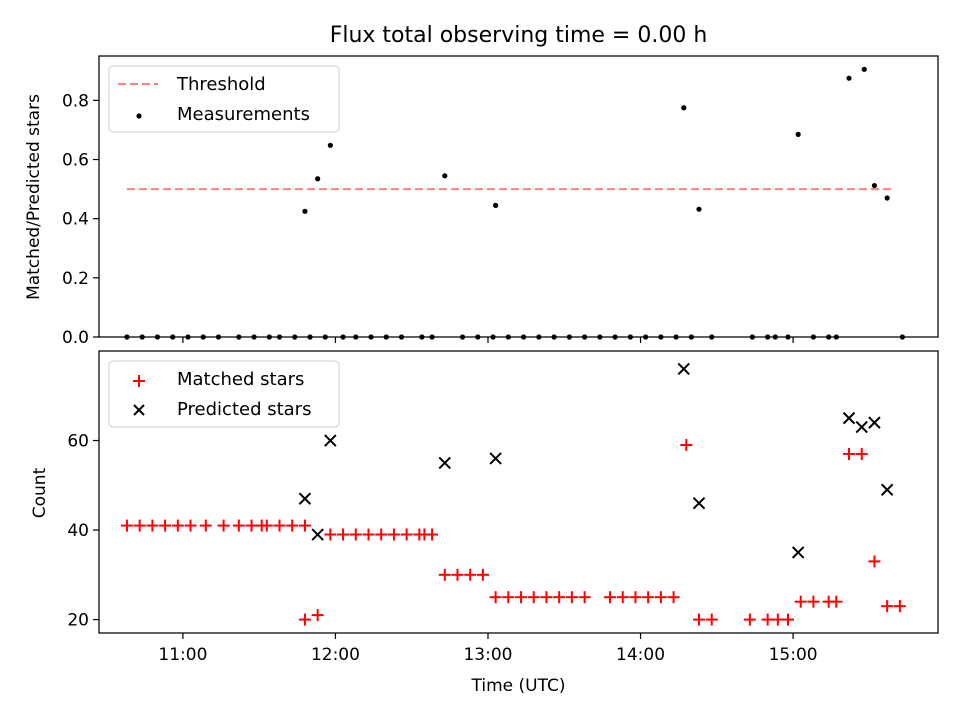 The height and width of the screenshot is (720, 960). Describe the element at coordinates (335, 655) in the screenshot. I see `x-tick-label: 12:00` at that location.